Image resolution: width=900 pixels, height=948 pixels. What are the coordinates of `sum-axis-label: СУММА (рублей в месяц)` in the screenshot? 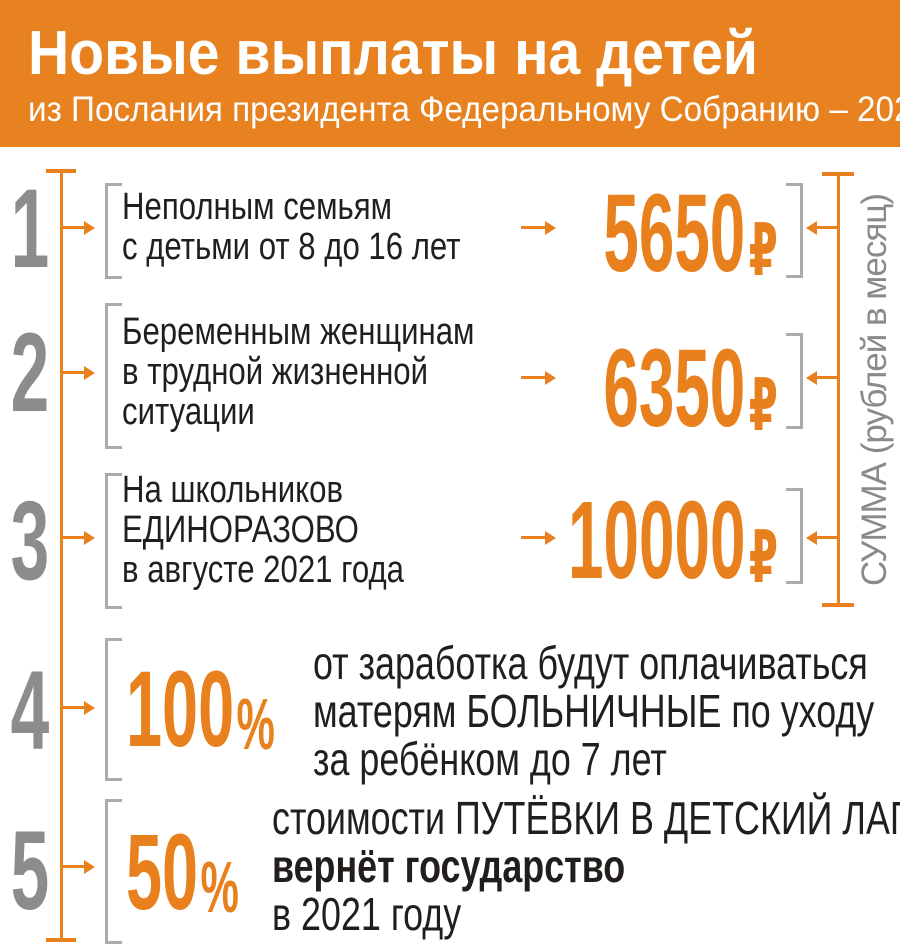 It's located at (874, 390).